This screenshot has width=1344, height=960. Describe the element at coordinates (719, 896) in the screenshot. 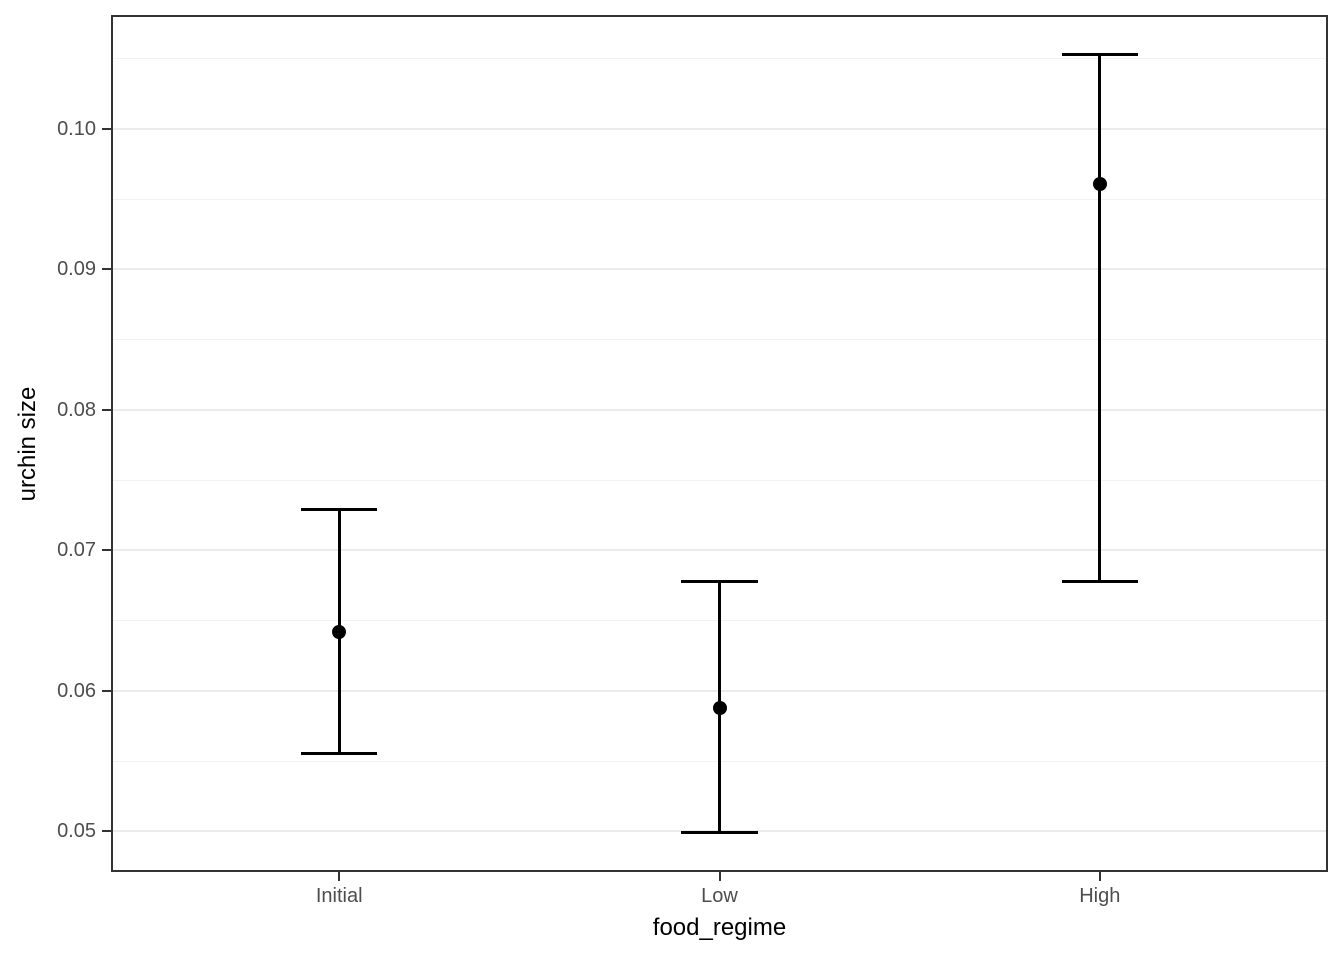

I see `x-axis-tick-label: Low` at that location.